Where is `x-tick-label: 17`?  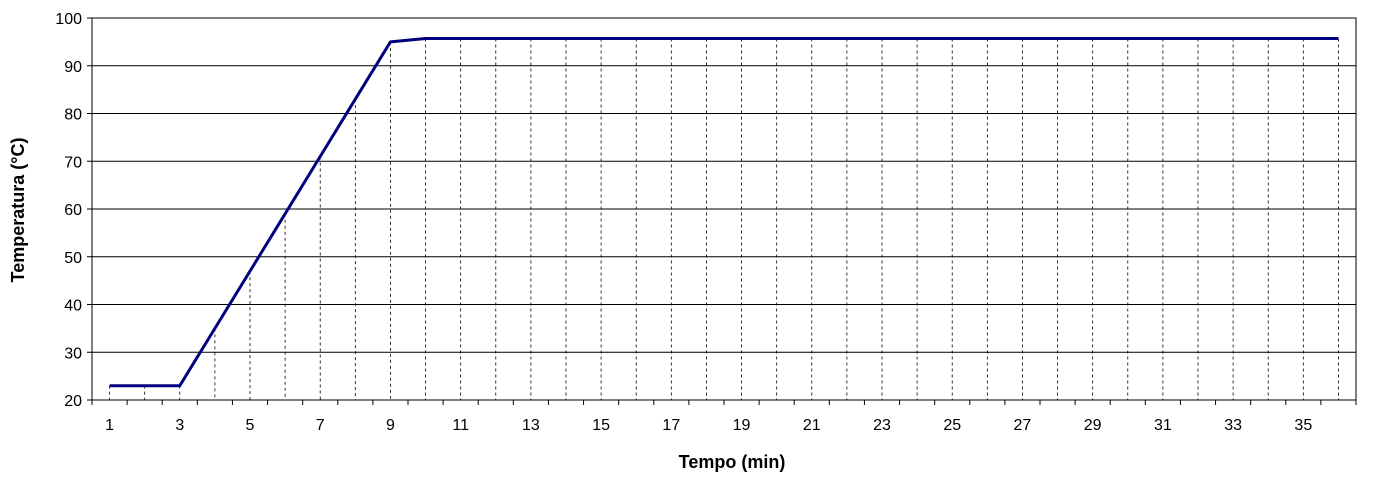 x-tick-label: 17 is located at coordinates (671, 425).